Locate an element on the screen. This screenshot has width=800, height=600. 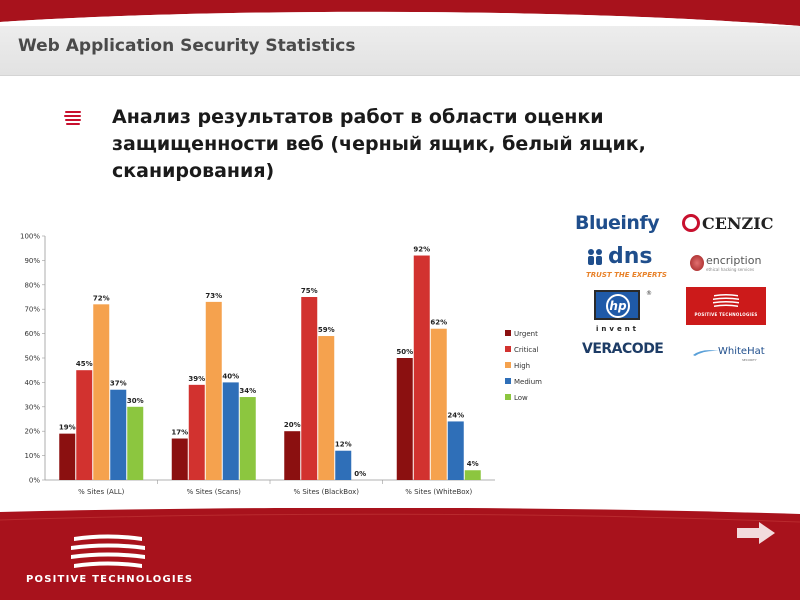
y-tick-label: 40% is located at coordinates (32, 383).